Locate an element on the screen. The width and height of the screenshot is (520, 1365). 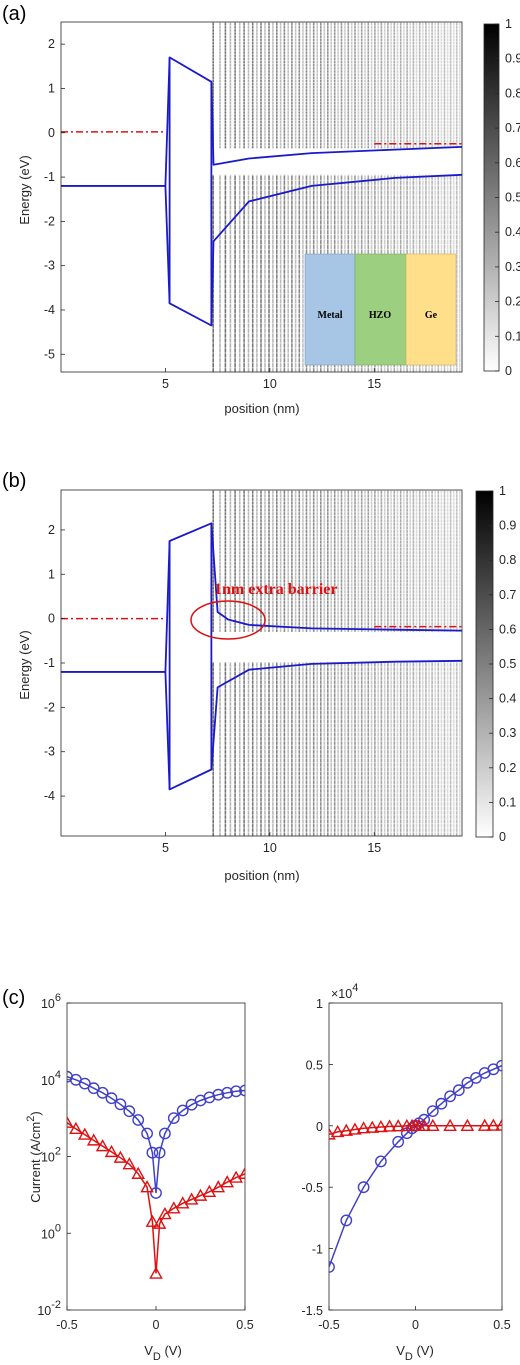
plot-frame-c-linear is located at coordinates (415, 1156).